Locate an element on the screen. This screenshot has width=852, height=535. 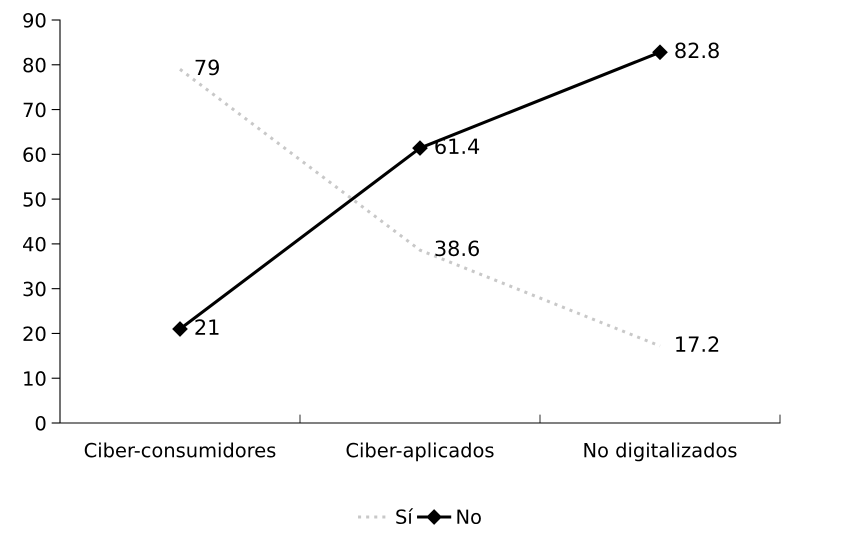
y-tick-label: 80 is located at coordinates (34, 65).